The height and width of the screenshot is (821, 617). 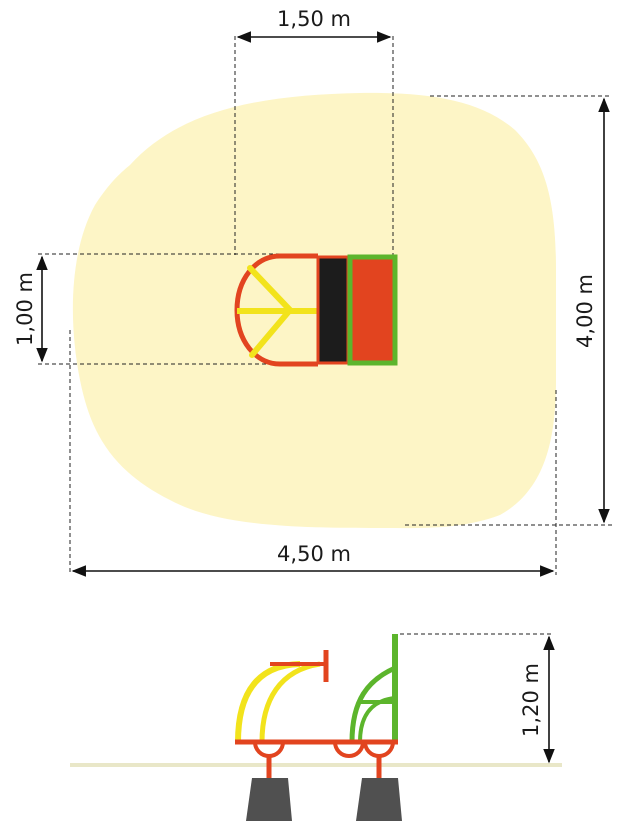 I want to click on dimension-right-height: 4,00 m, so click(x=591, y=310).